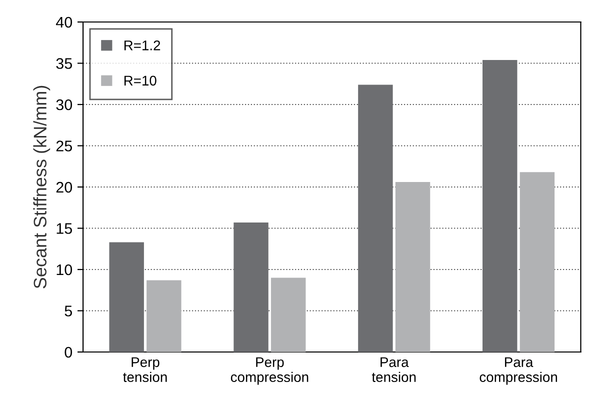 The width and height of the screenshot is (589, 400). I want to click on y-tick-label: 5, so click(68, 311).